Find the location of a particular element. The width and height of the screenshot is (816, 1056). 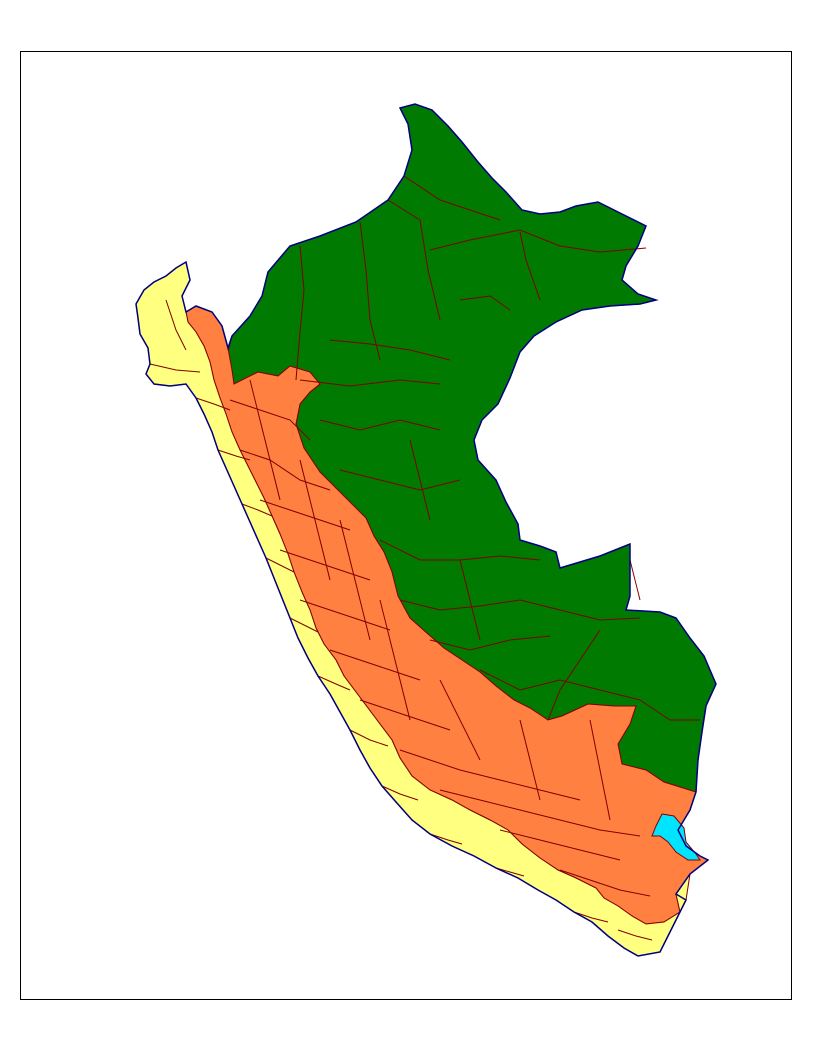

region-lago is located at coordinates (676, 837).